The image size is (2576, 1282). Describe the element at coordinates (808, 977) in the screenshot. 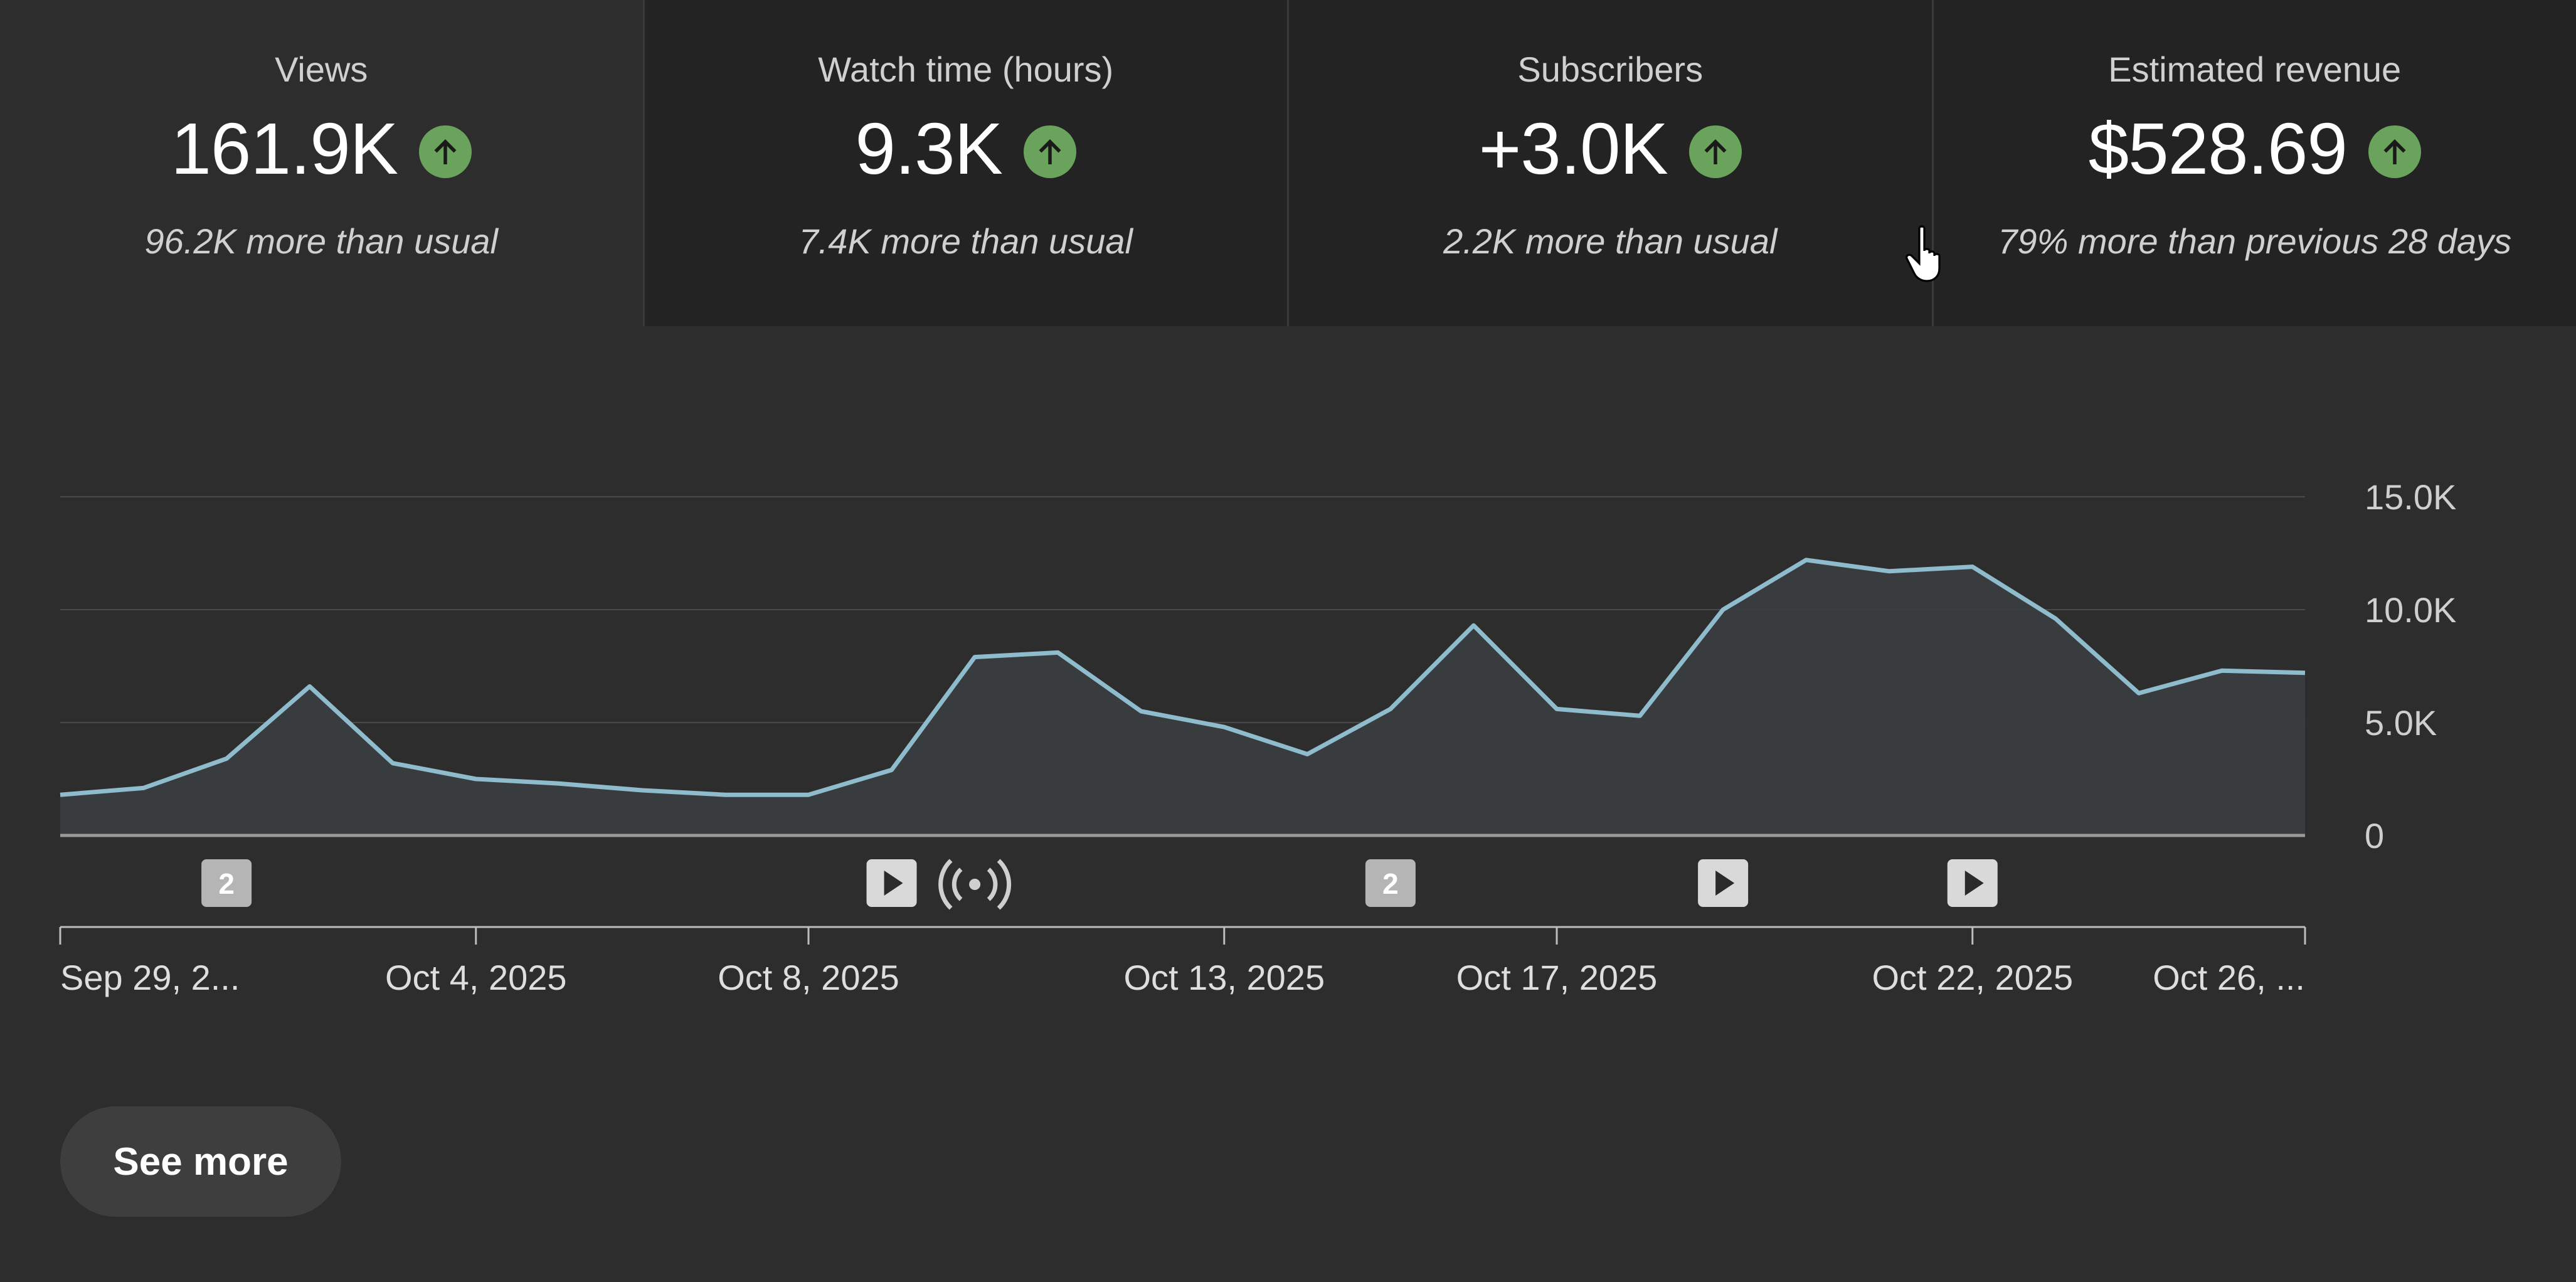

I see `x-tick-label: Oct 8, 2025` at that location.